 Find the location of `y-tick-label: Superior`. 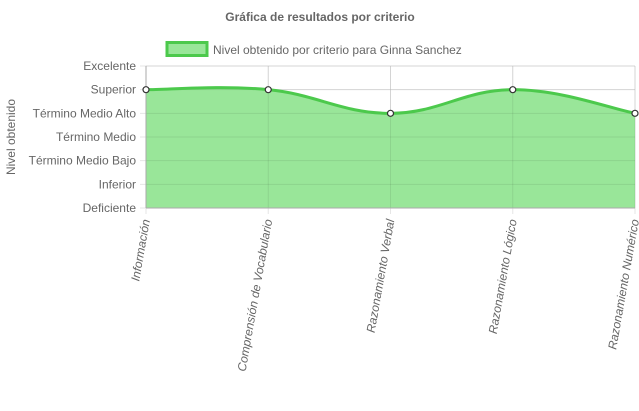

y-tick-label: Superior is located at coordinates (113, 90).